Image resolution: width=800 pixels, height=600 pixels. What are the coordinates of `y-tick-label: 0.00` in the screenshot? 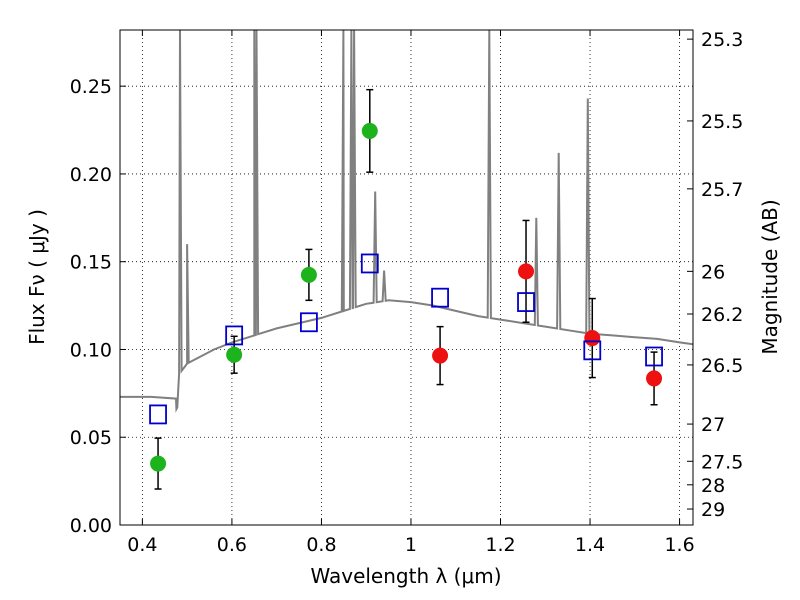 It's located at (91, 526).